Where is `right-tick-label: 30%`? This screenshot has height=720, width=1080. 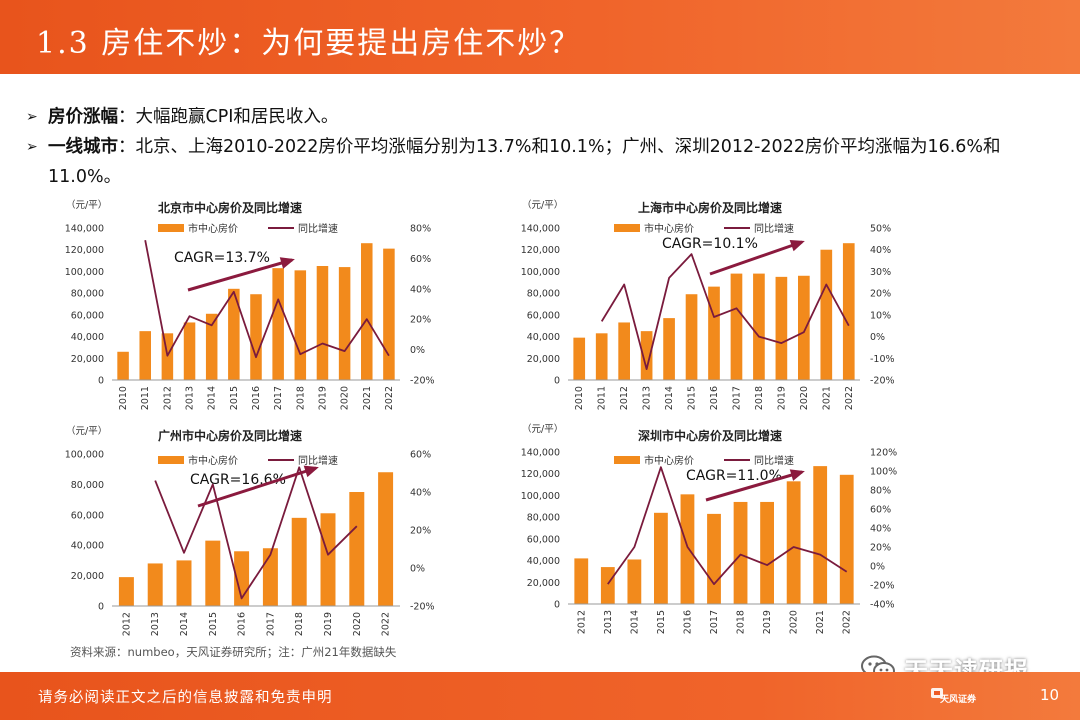 right-tick-label: 30% is located at coordinates (880, 272).